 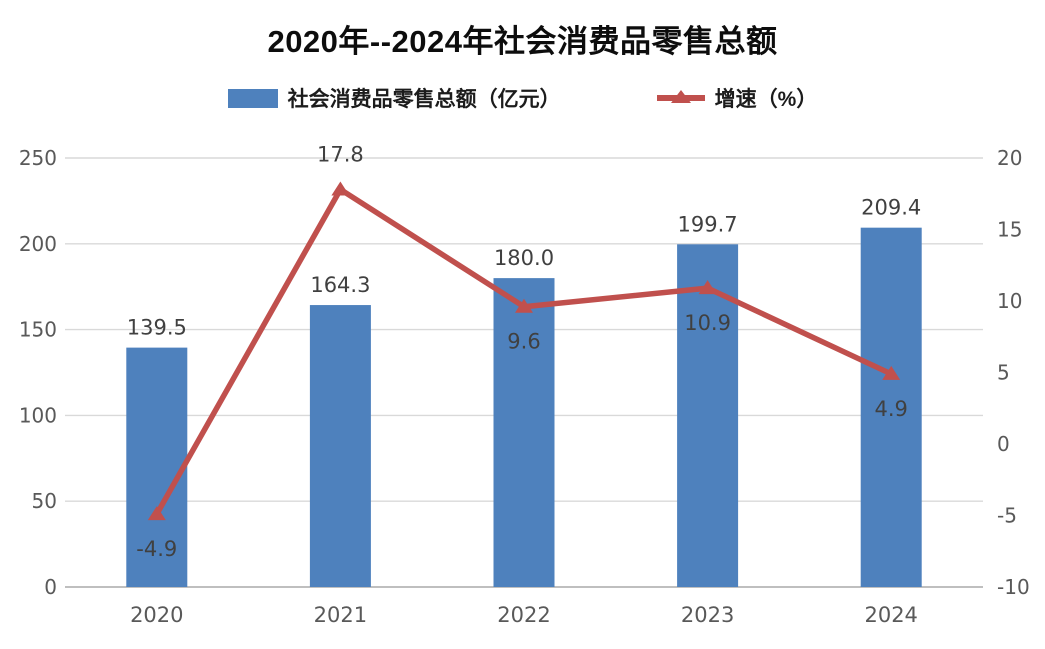 I want to click on x-axis-label: 2023, so click(x=707, y=615).